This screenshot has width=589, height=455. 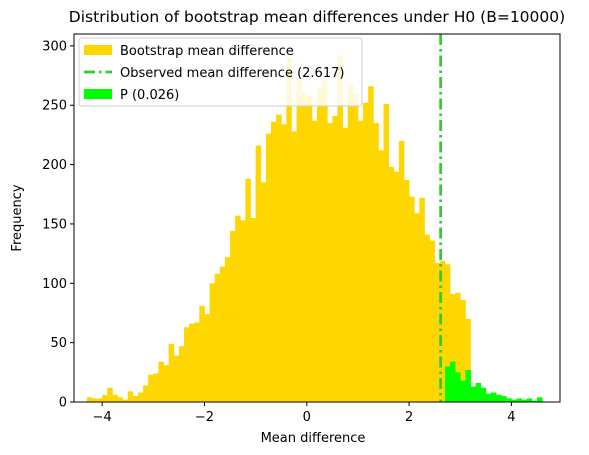 What do you see at coordinates (307, 417) in the screenshot?
I see `x-tick-label: 0` at bounding box center [307, 417].